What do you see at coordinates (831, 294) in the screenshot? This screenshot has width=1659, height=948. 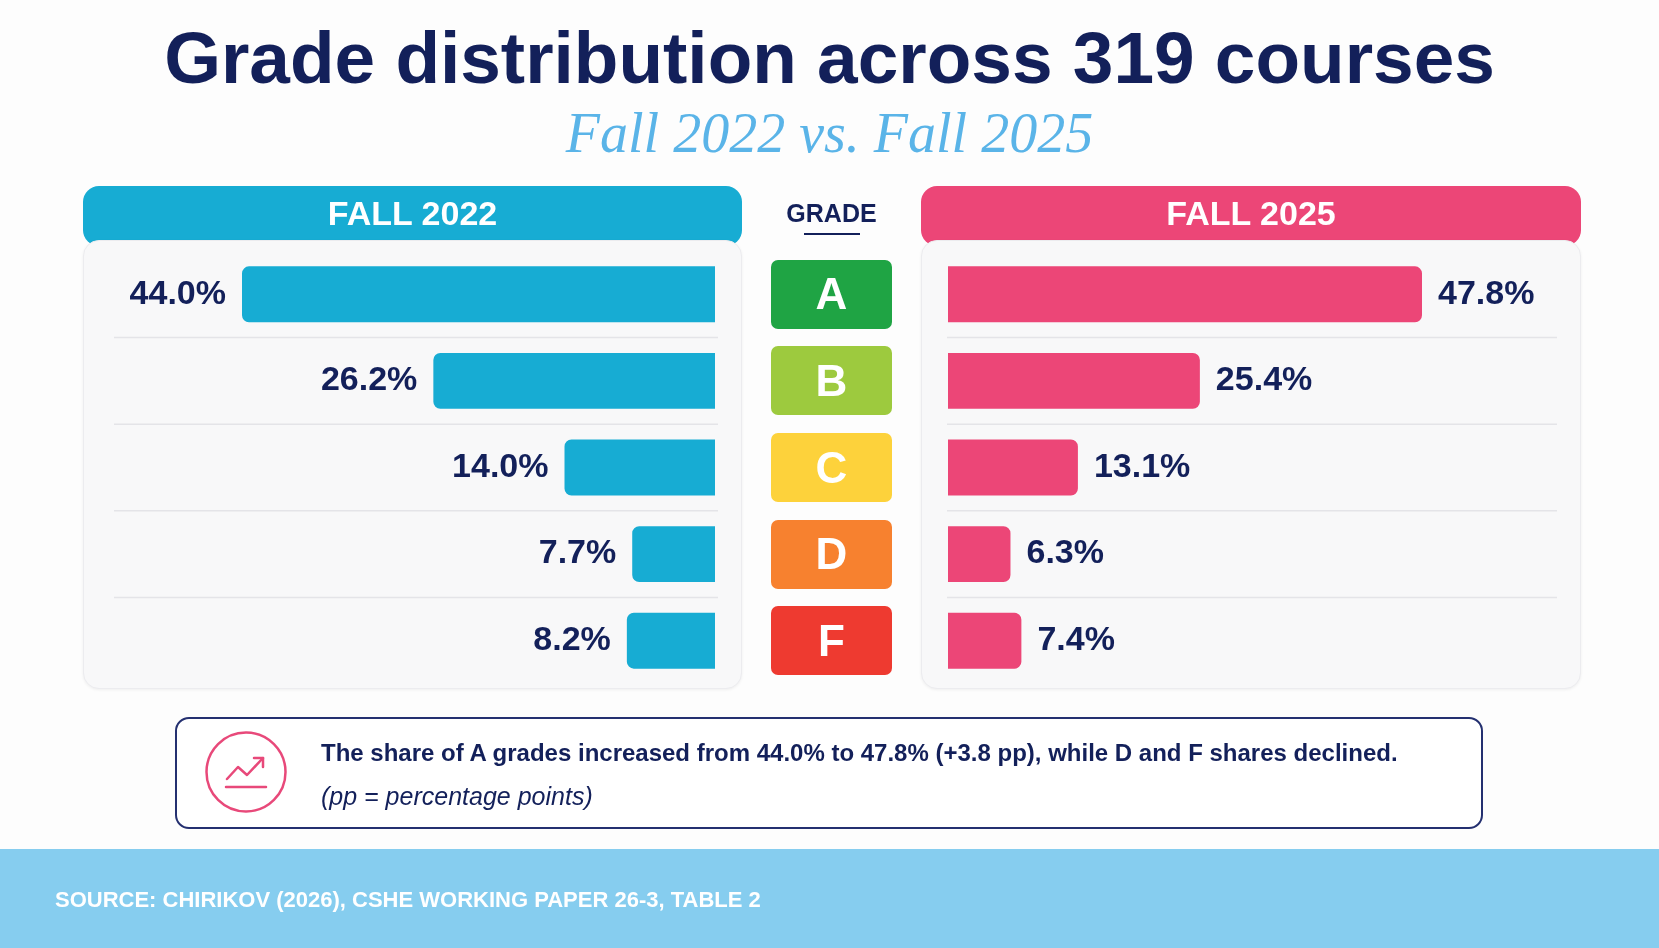 I see `y-tick-label: A` at bounding box center [831, 294].